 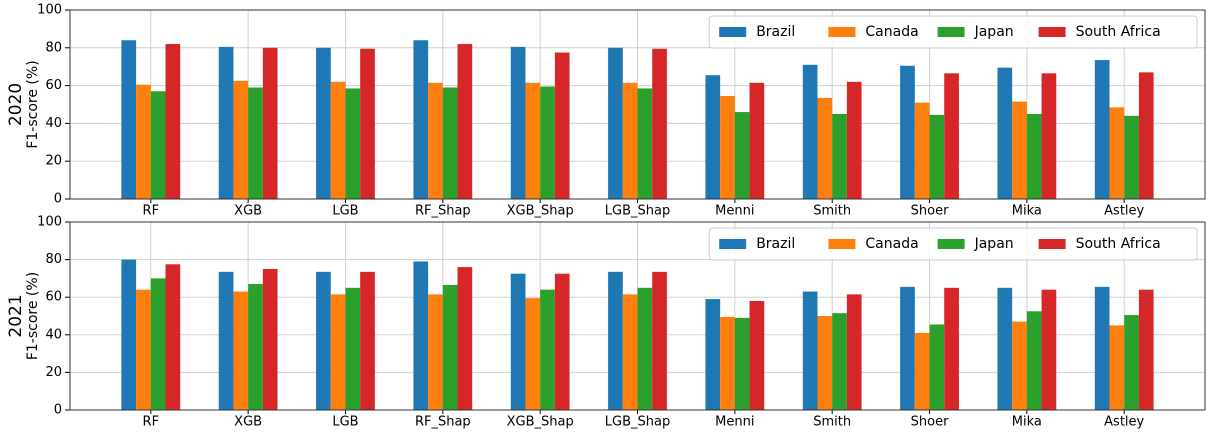 What do you see at coordinates (1027, 422) in the screenshot?
I see `x-tick-label: Mika` at bounding box center [1027, 422].